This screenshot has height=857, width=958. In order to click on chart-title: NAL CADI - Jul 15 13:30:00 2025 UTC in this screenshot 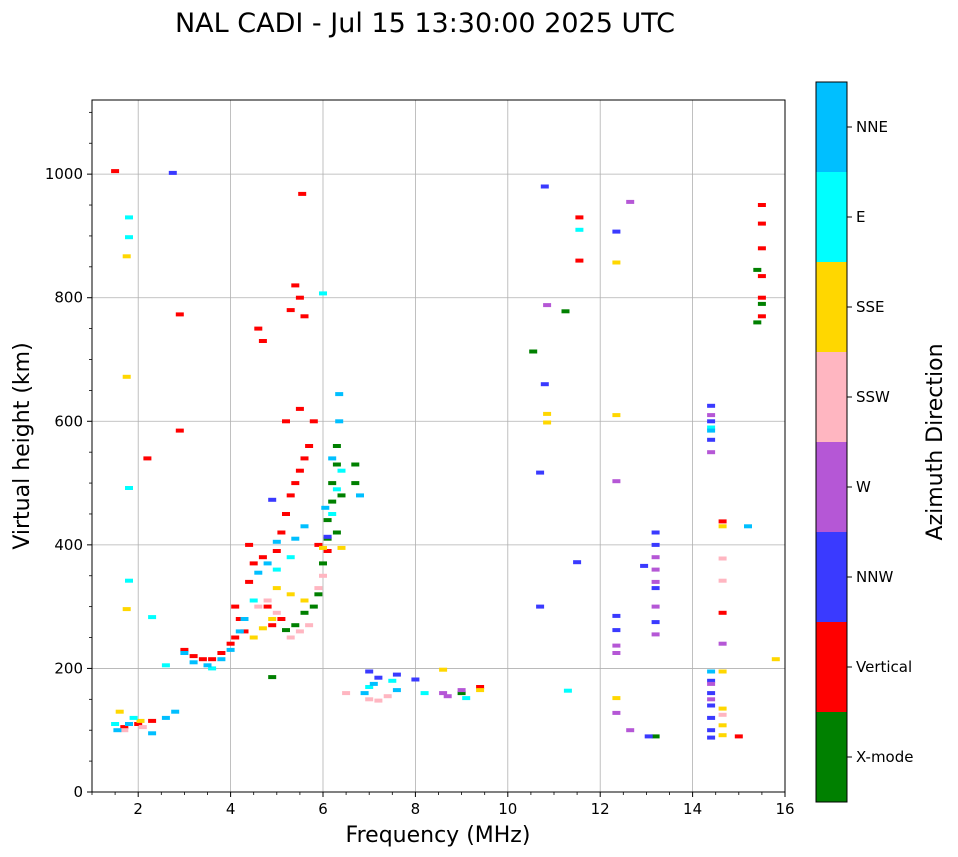, I will do `click(425, 23)`.